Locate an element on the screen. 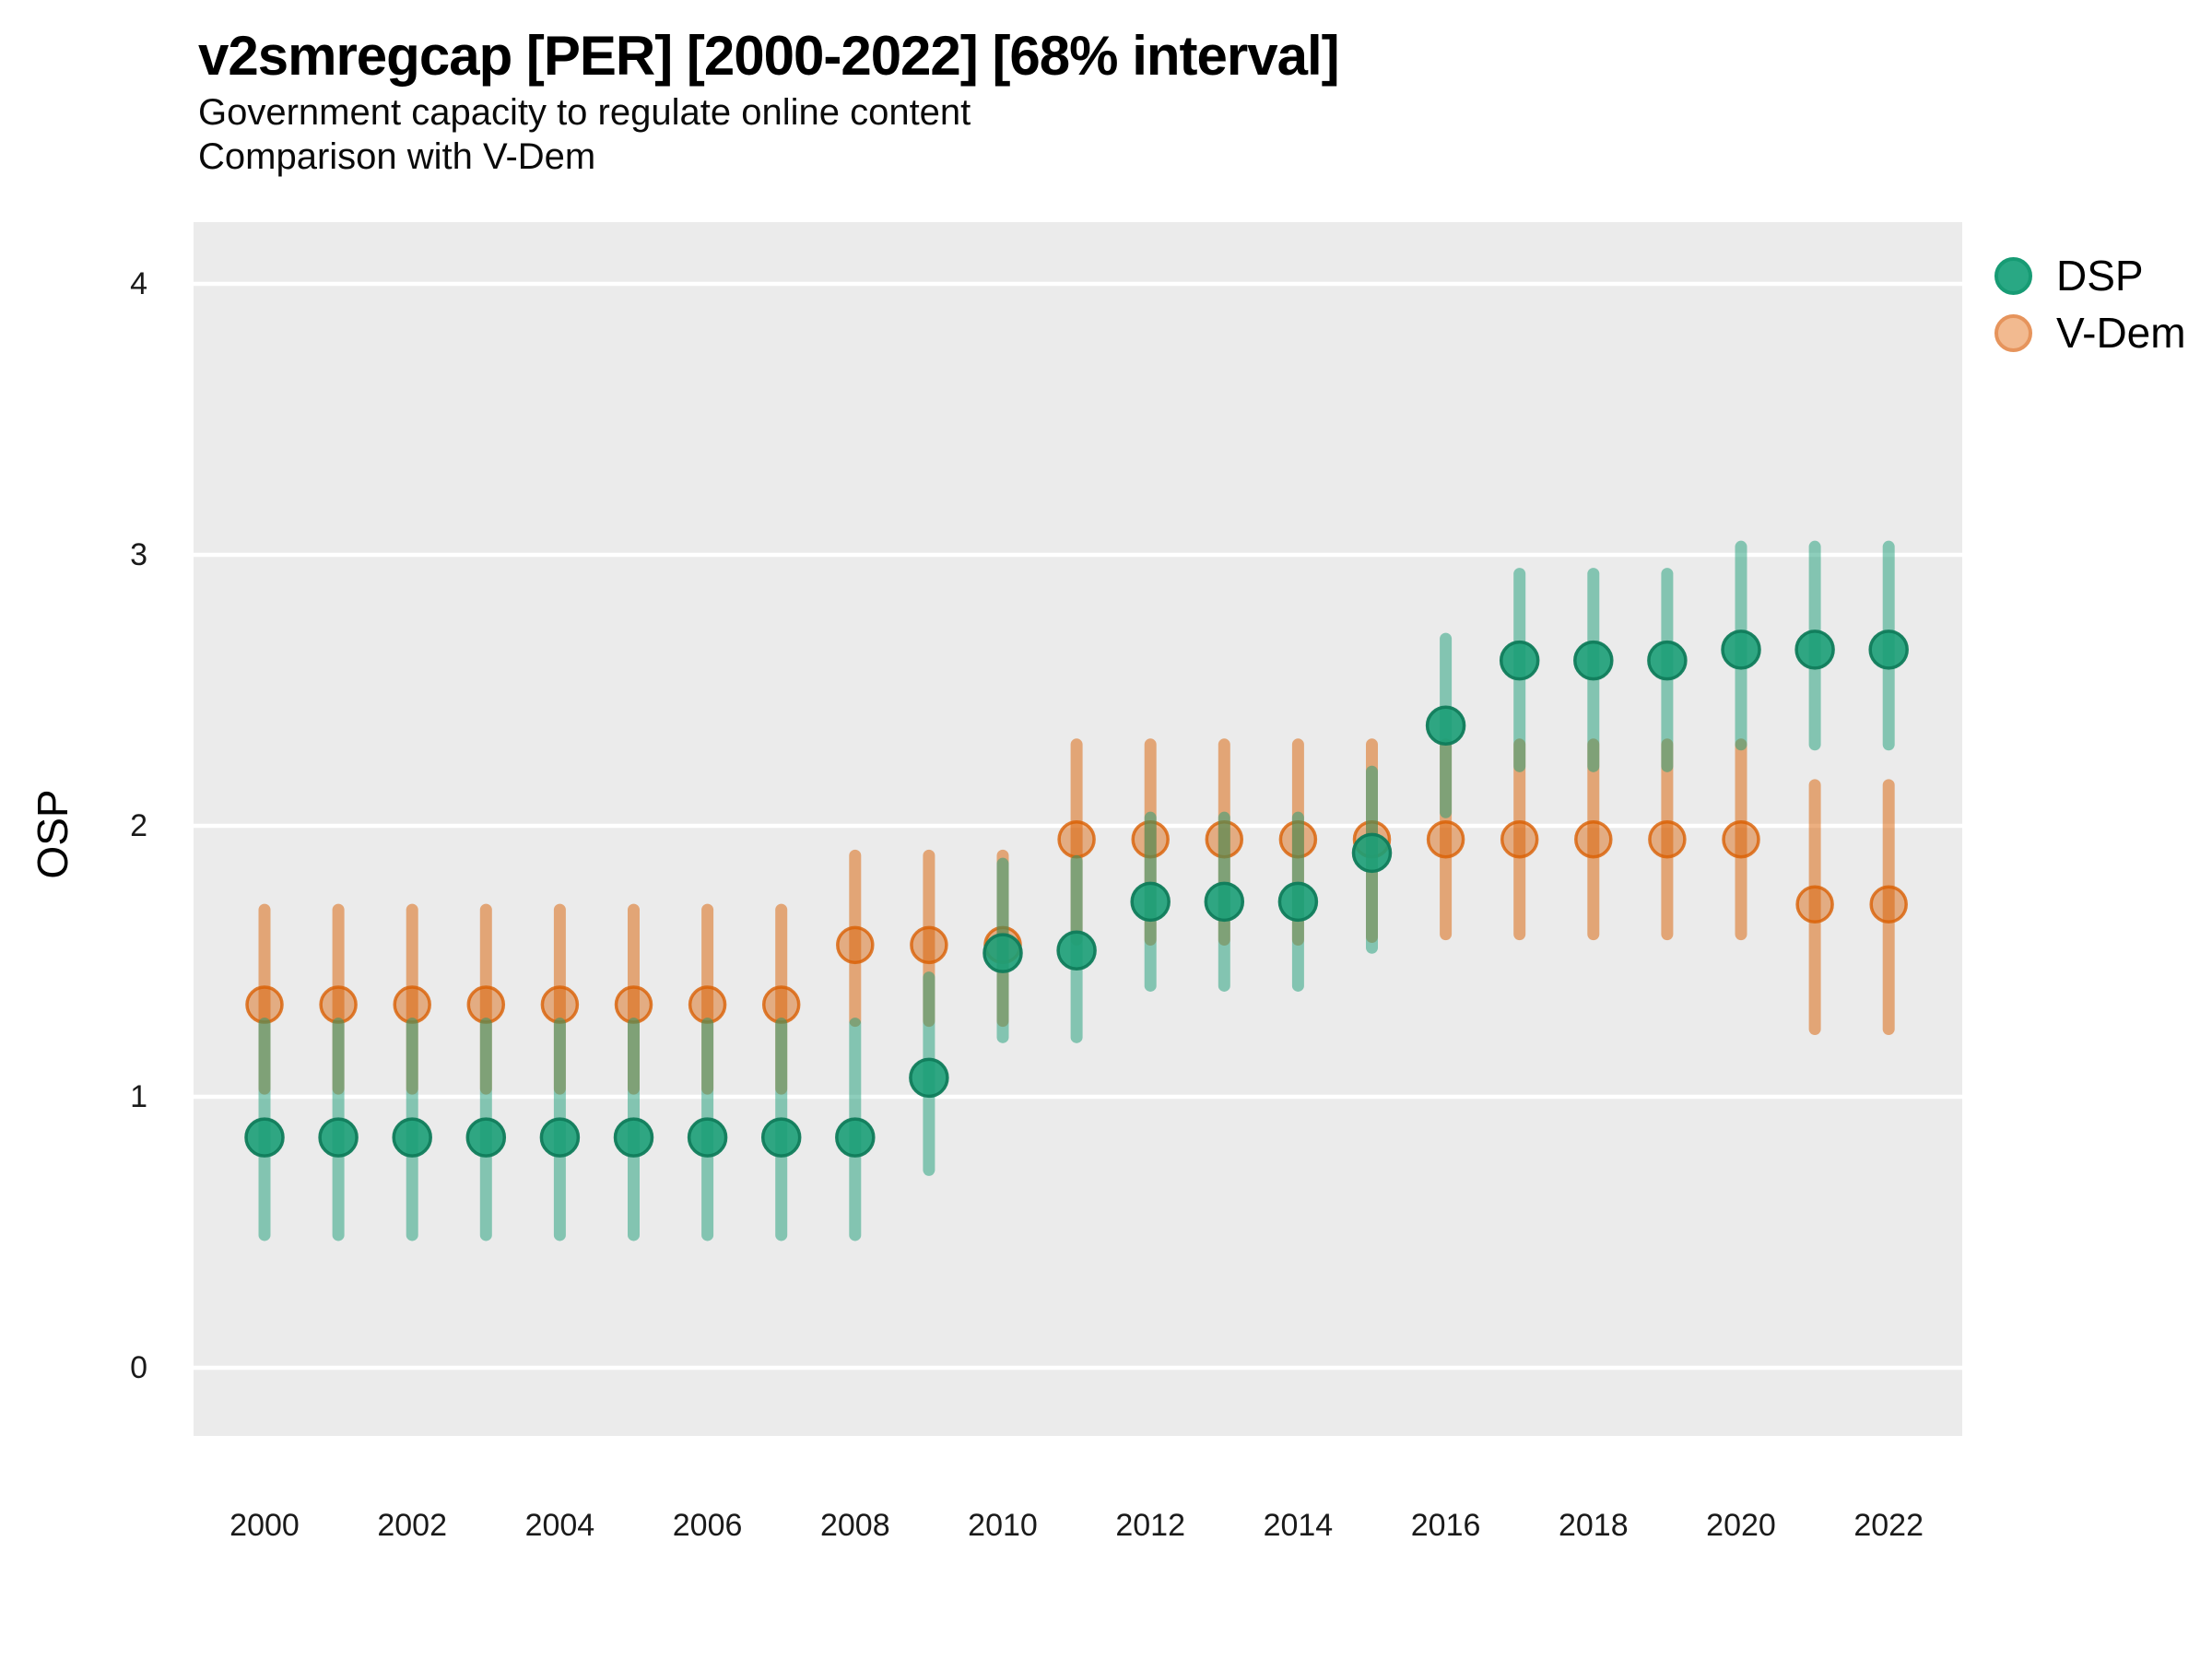 The height and width of the screenshot is (1659, 2212). point-dsp-2018 is located at coordinates (1593, 660).